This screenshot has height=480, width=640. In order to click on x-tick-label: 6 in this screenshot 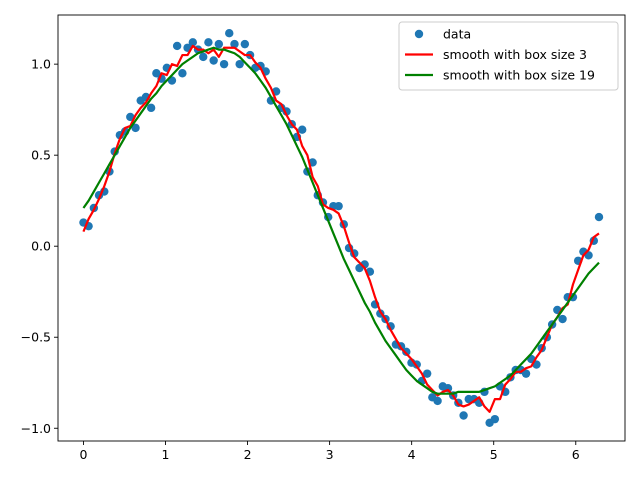, I will do `click(576, 454)`.